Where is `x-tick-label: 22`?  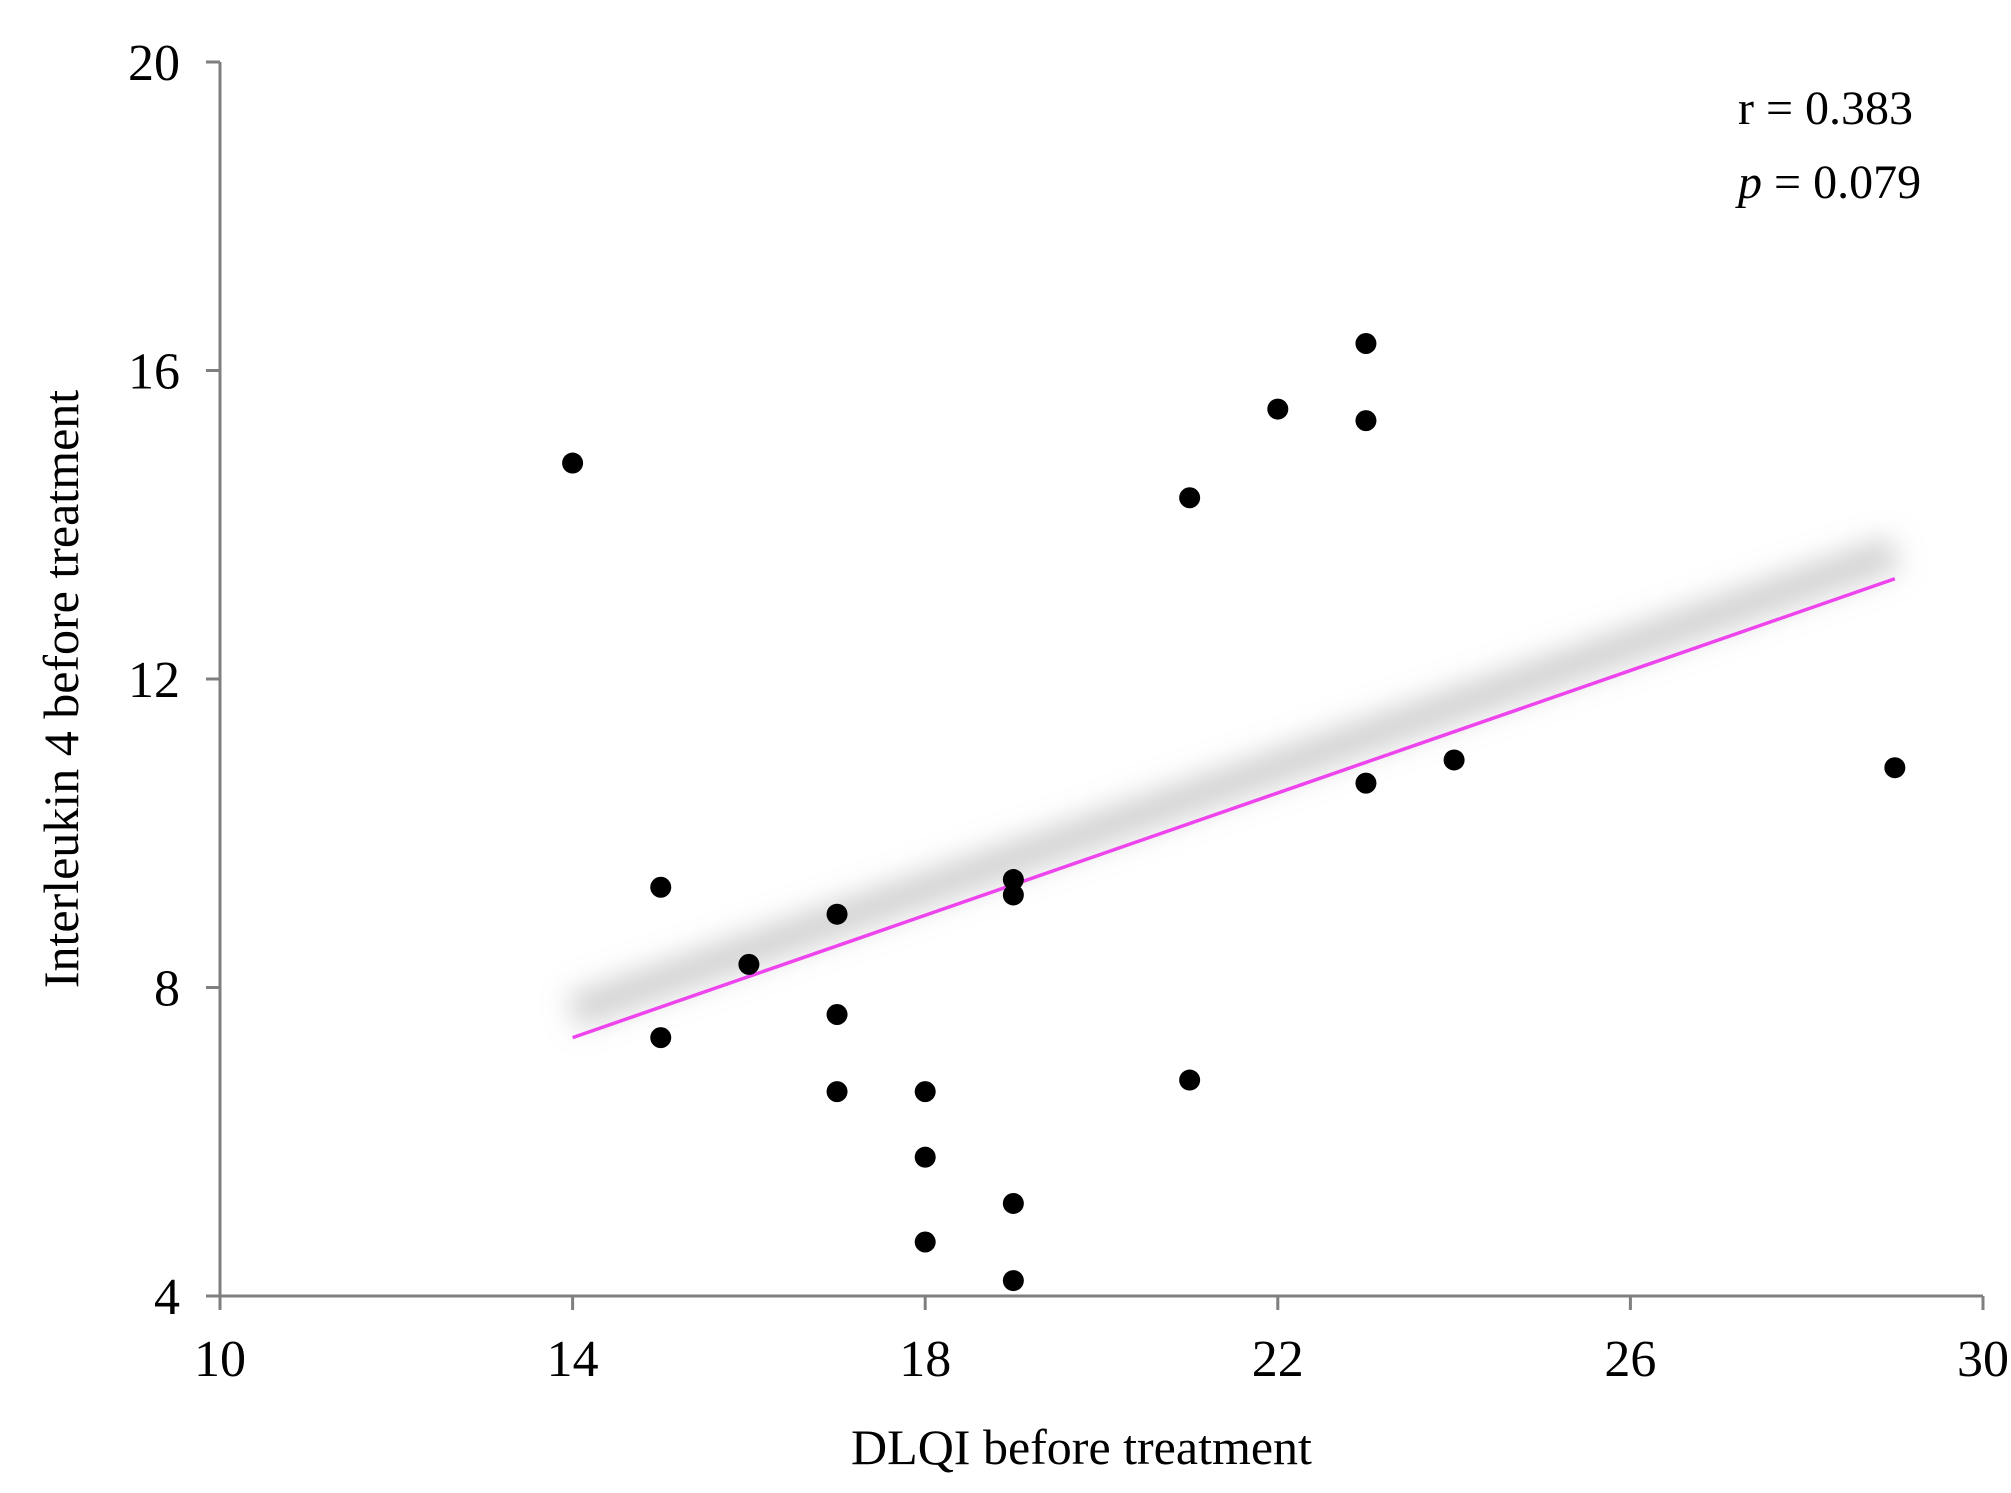
x-tick-label: 22 is located at coordinates (1278, 1359).